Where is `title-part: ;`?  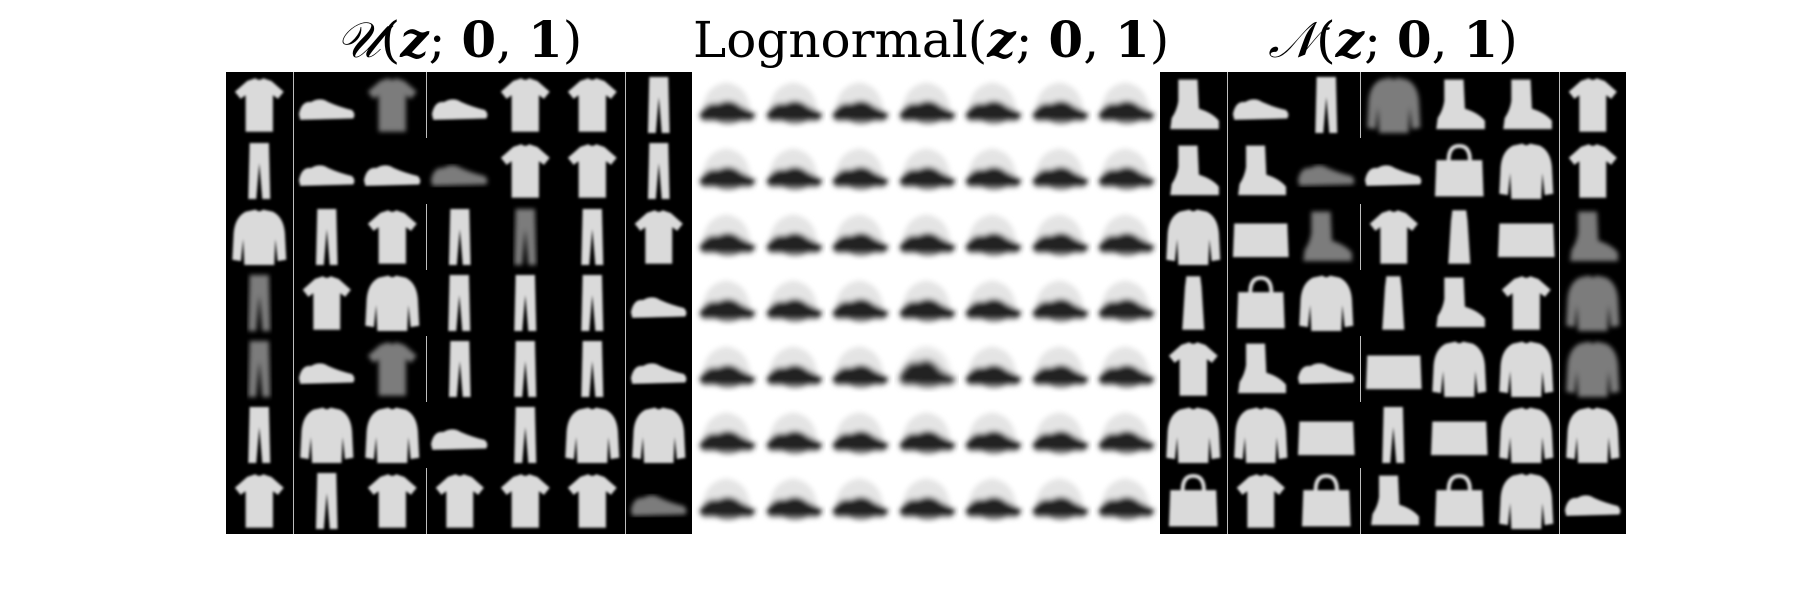
title-part: ; is located at coordinates (1032, 40).